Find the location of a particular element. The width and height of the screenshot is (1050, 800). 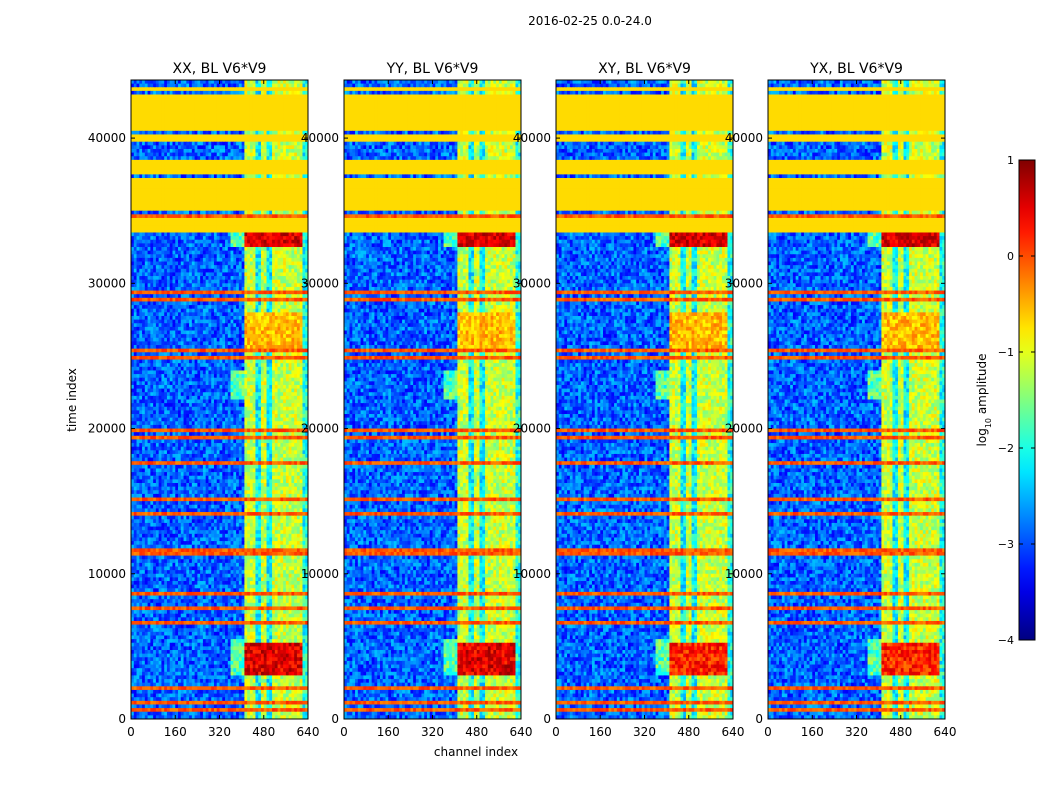

x-axis-label: channel index is located at coordinates (476, 752).